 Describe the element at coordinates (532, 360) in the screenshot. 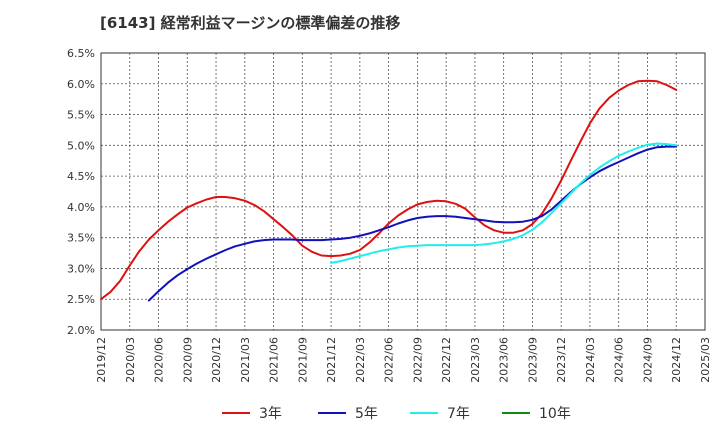

I see `x-tick-label: 2023/09` at that location.